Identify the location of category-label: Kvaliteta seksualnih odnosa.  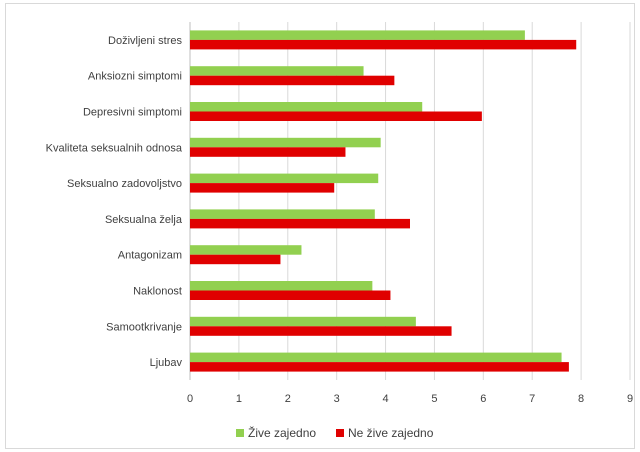
(114, 148).